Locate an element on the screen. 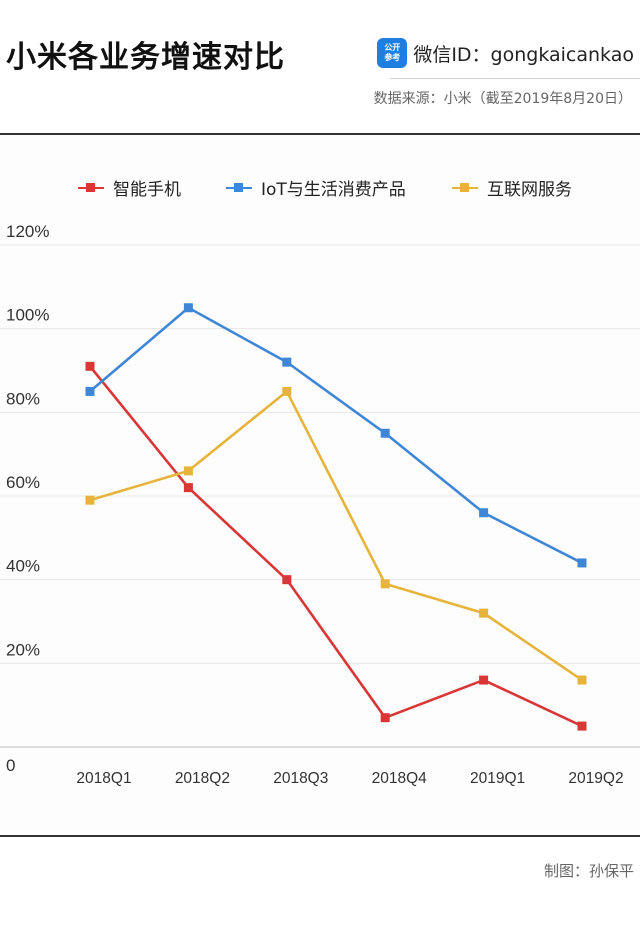 This screenshot has height=930, width=640. y-tick-label: 0 is located at coordinates (10, 765).